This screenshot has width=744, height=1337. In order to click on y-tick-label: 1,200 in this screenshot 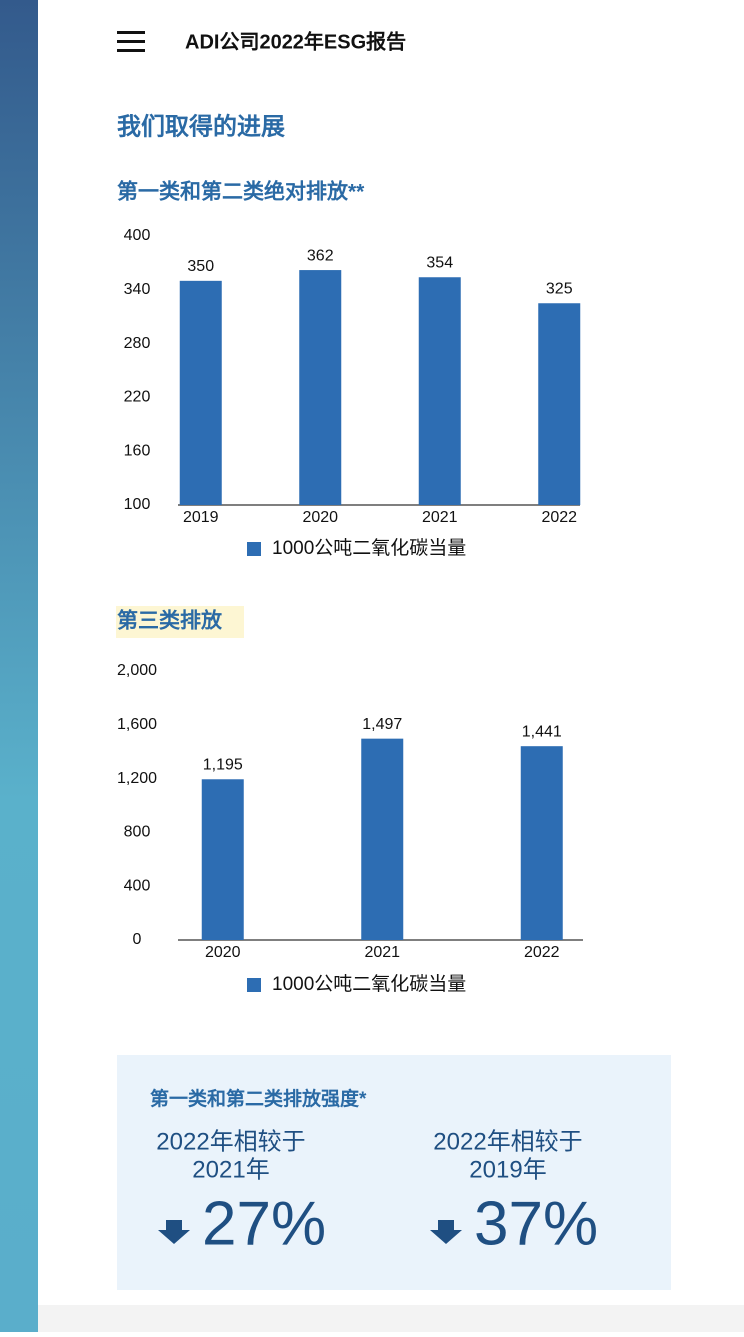, I will do `click(137, 778)`.